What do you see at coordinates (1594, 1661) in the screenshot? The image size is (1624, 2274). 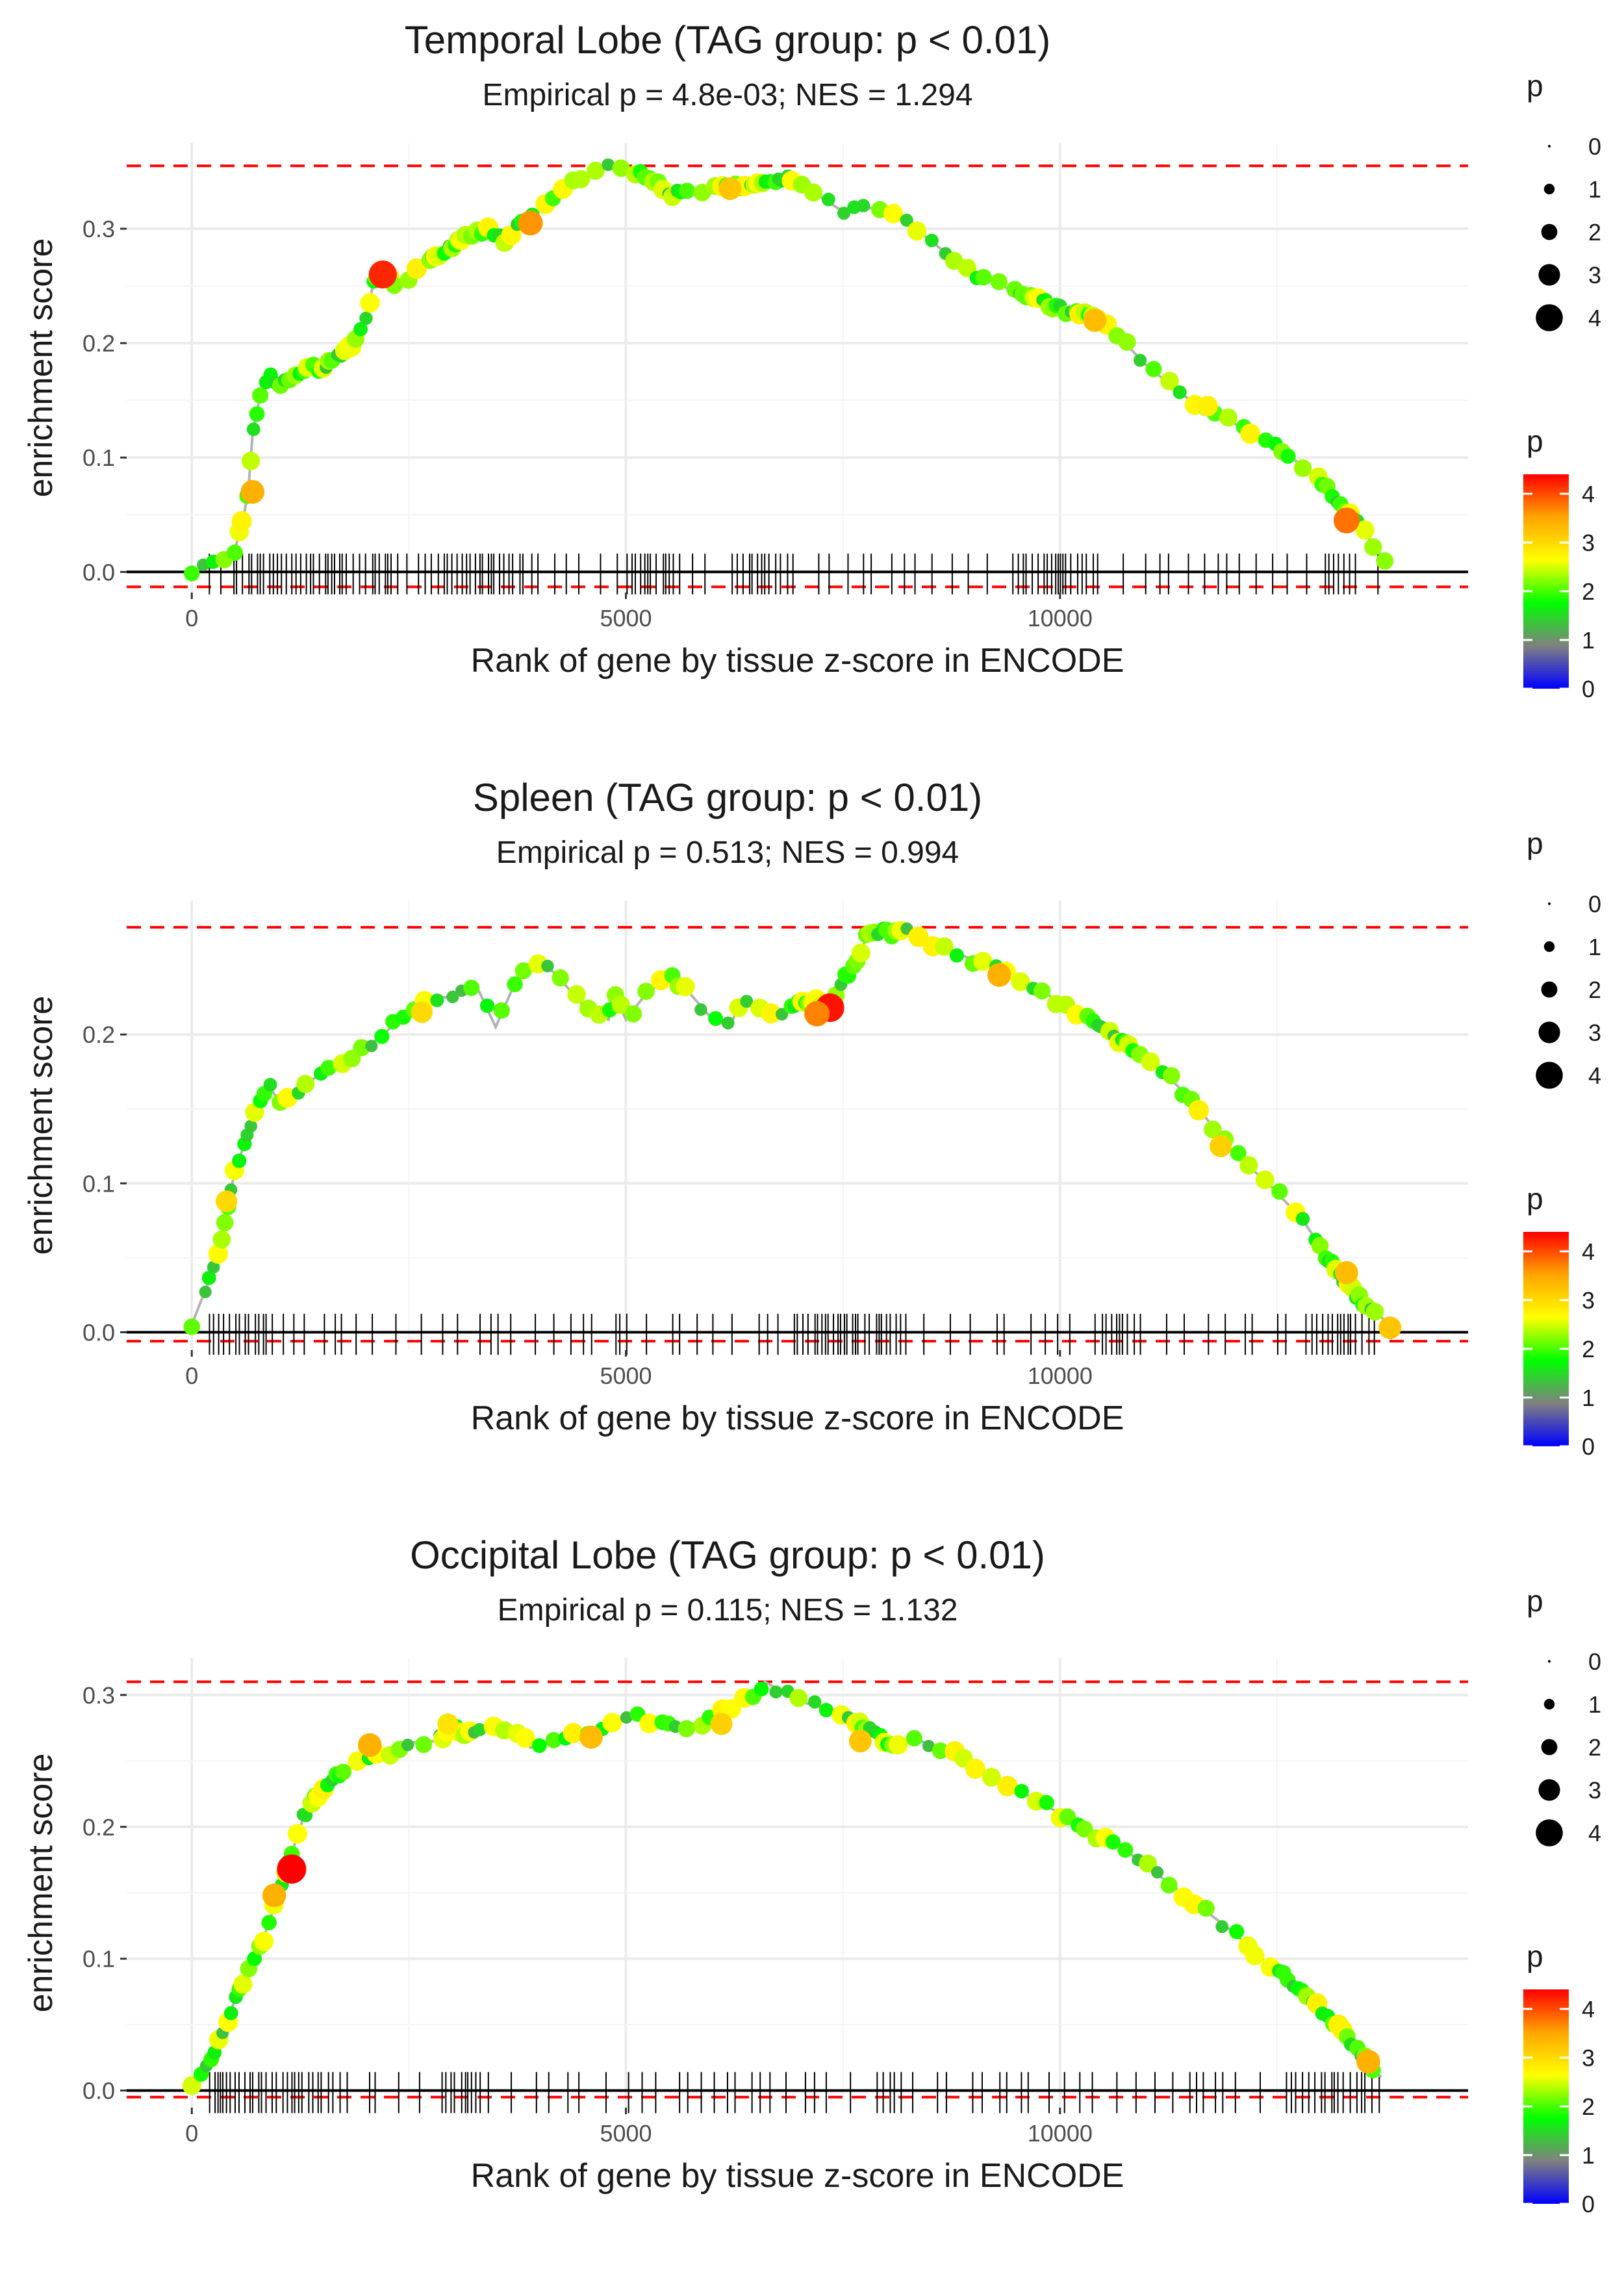 I see `size-legend-label: 0` at bounding box center [1594, 1661].